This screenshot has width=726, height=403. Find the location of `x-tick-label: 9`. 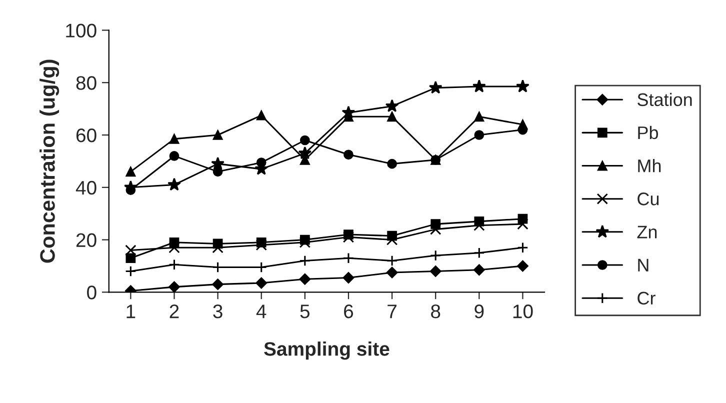

x-tick-label: 9 is located at coordinates (479, 311).